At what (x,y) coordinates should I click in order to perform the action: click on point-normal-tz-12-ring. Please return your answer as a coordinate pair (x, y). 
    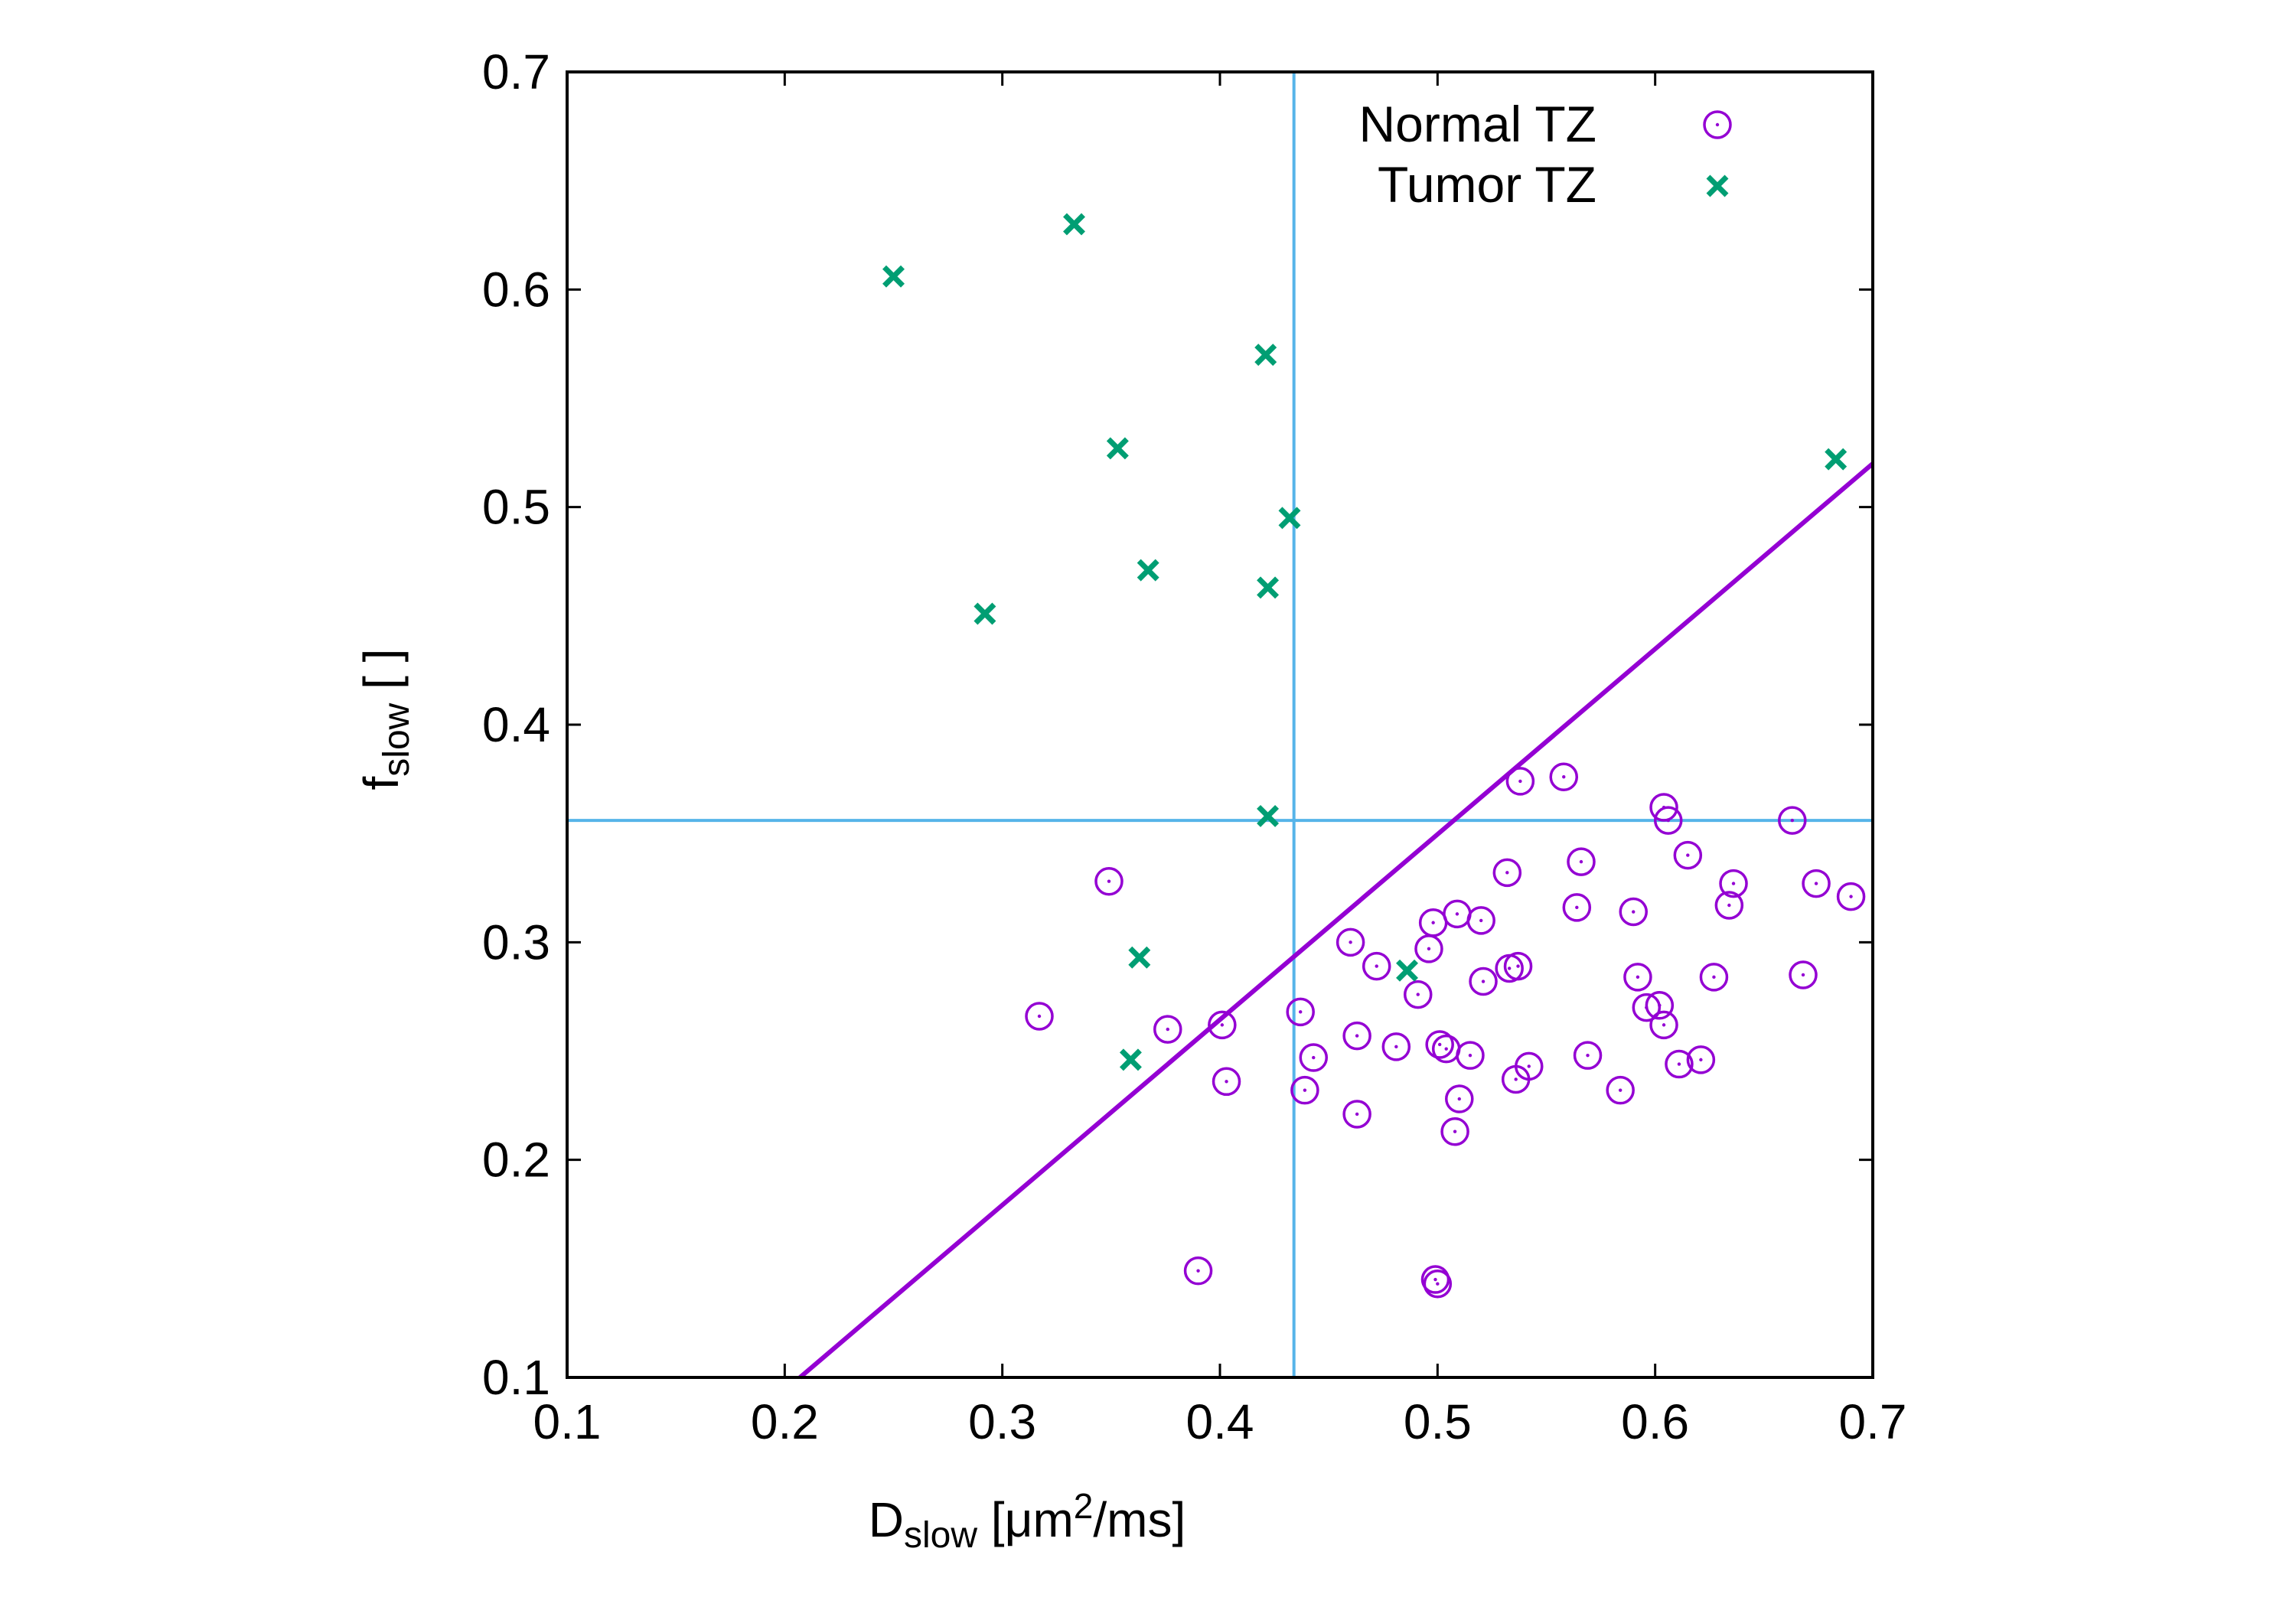
    Looking at the image, I should click on (1376, 966).